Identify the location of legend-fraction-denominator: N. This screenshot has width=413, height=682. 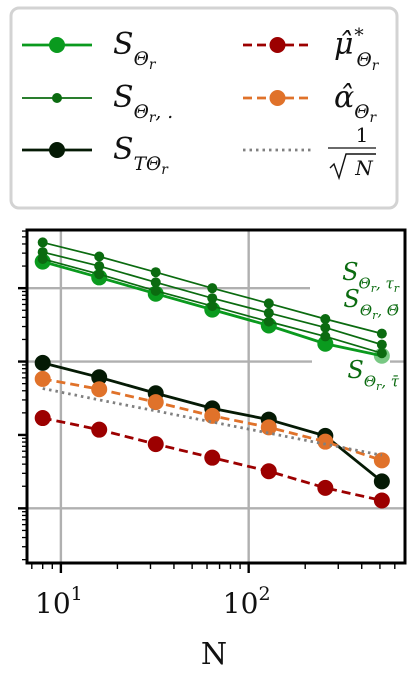
(364, 168).